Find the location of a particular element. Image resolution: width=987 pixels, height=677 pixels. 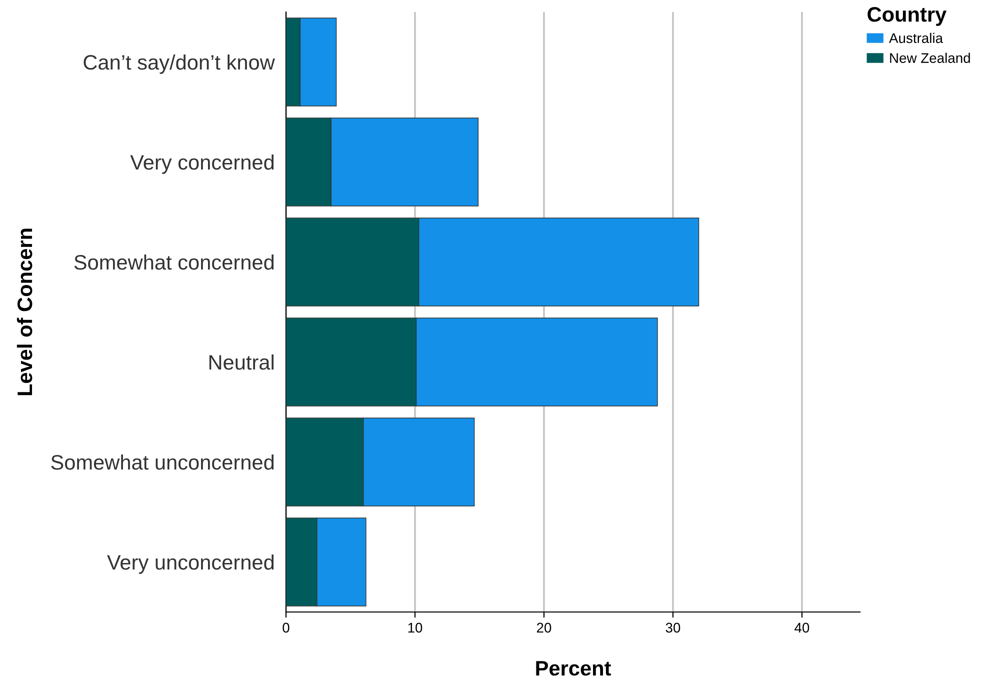

x-tick-label: 10 is located at coordinates (415, 627).